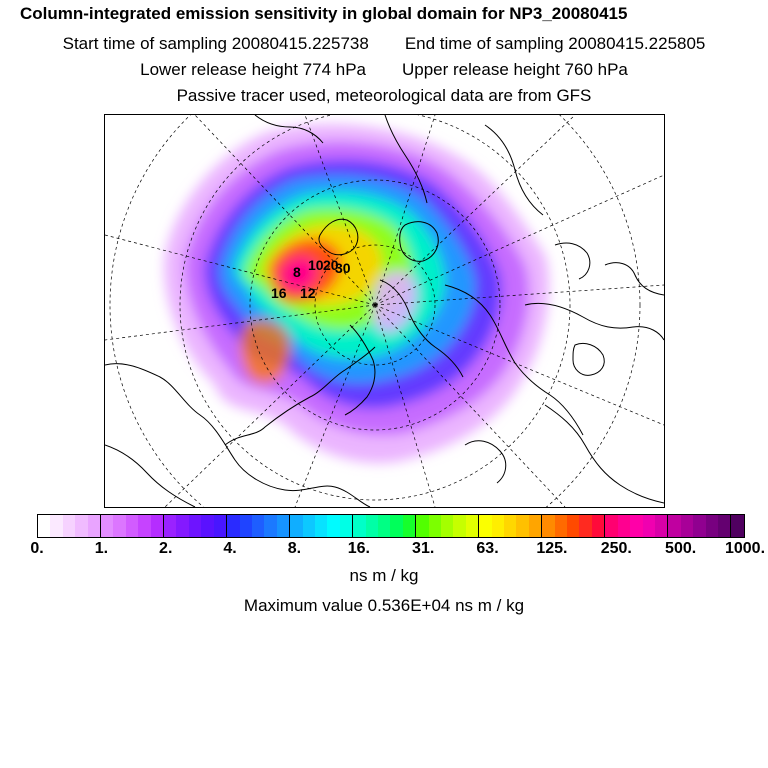  What do you see at coordinates (253, 69) in the screenshot?
I see `lower-release-height: Lower release height 774 hPa` at bounding box center [253, 69].